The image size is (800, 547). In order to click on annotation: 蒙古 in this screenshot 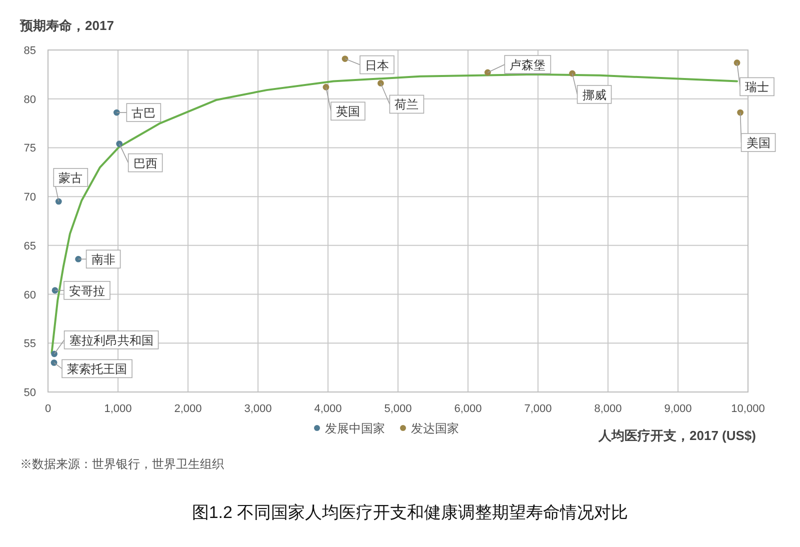, I will do `click(70, 177)`.